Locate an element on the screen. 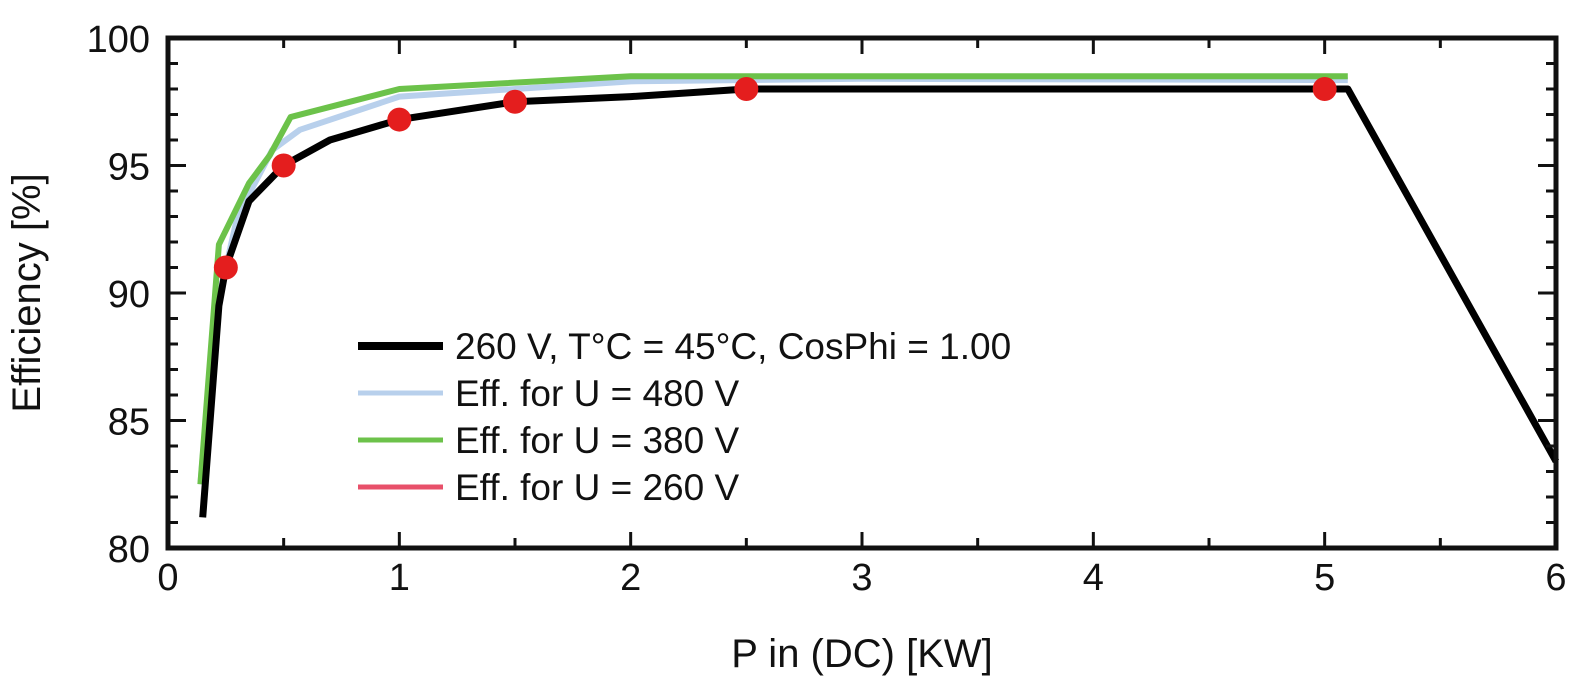 Image resolution: width=1575 pixels, height=681 pixels. y-tick-label: 80 is located at coordinates (129, 550).